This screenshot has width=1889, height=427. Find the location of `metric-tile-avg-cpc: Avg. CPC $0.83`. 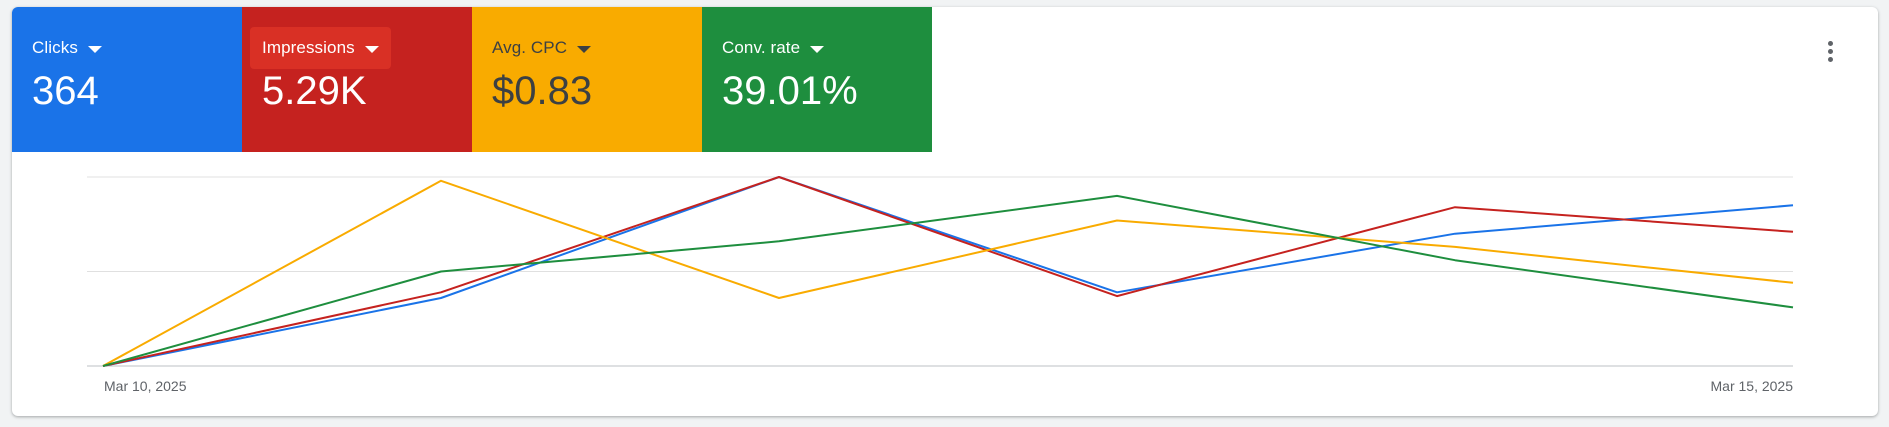

metric-tile-avg-cpc: Avg. CPC $0.83 is located at coordinates (587, 79).